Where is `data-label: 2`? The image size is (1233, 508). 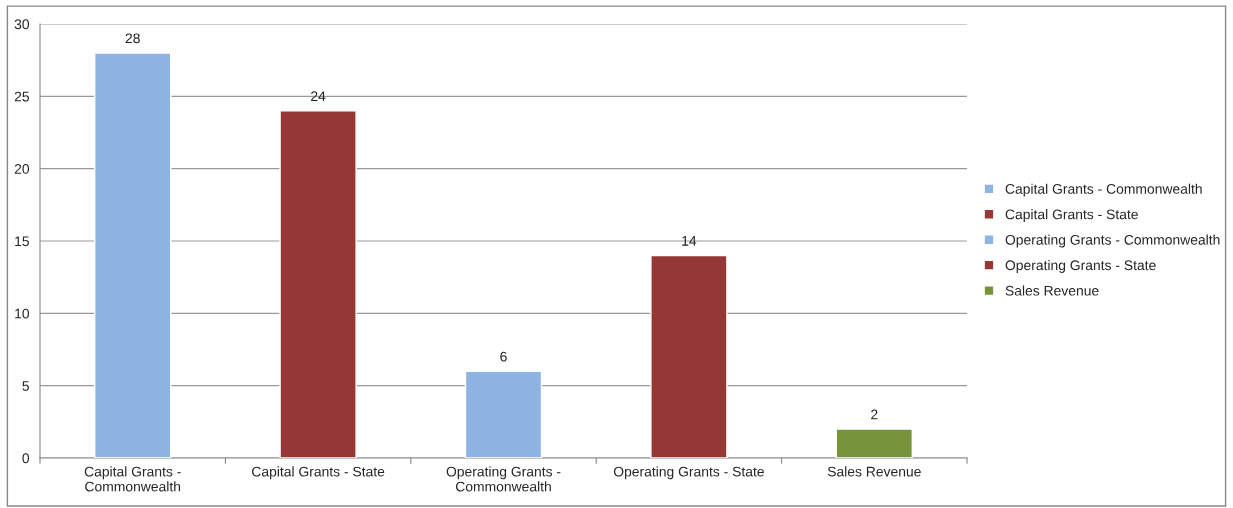
data-label: 2 is located at coordinates (874, 414).